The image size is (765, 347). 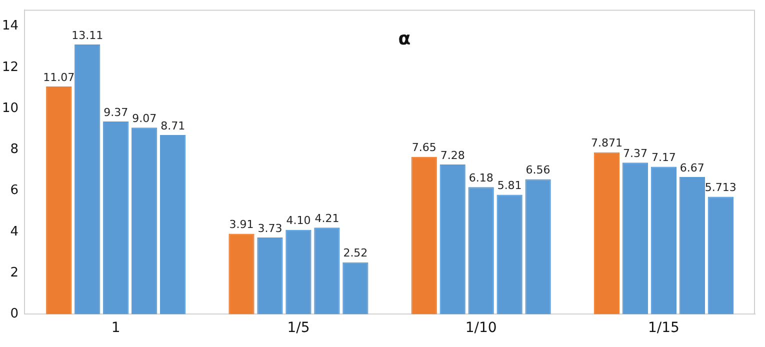 I want to click on y-tick-label: 2, so click(x=14, y=272).